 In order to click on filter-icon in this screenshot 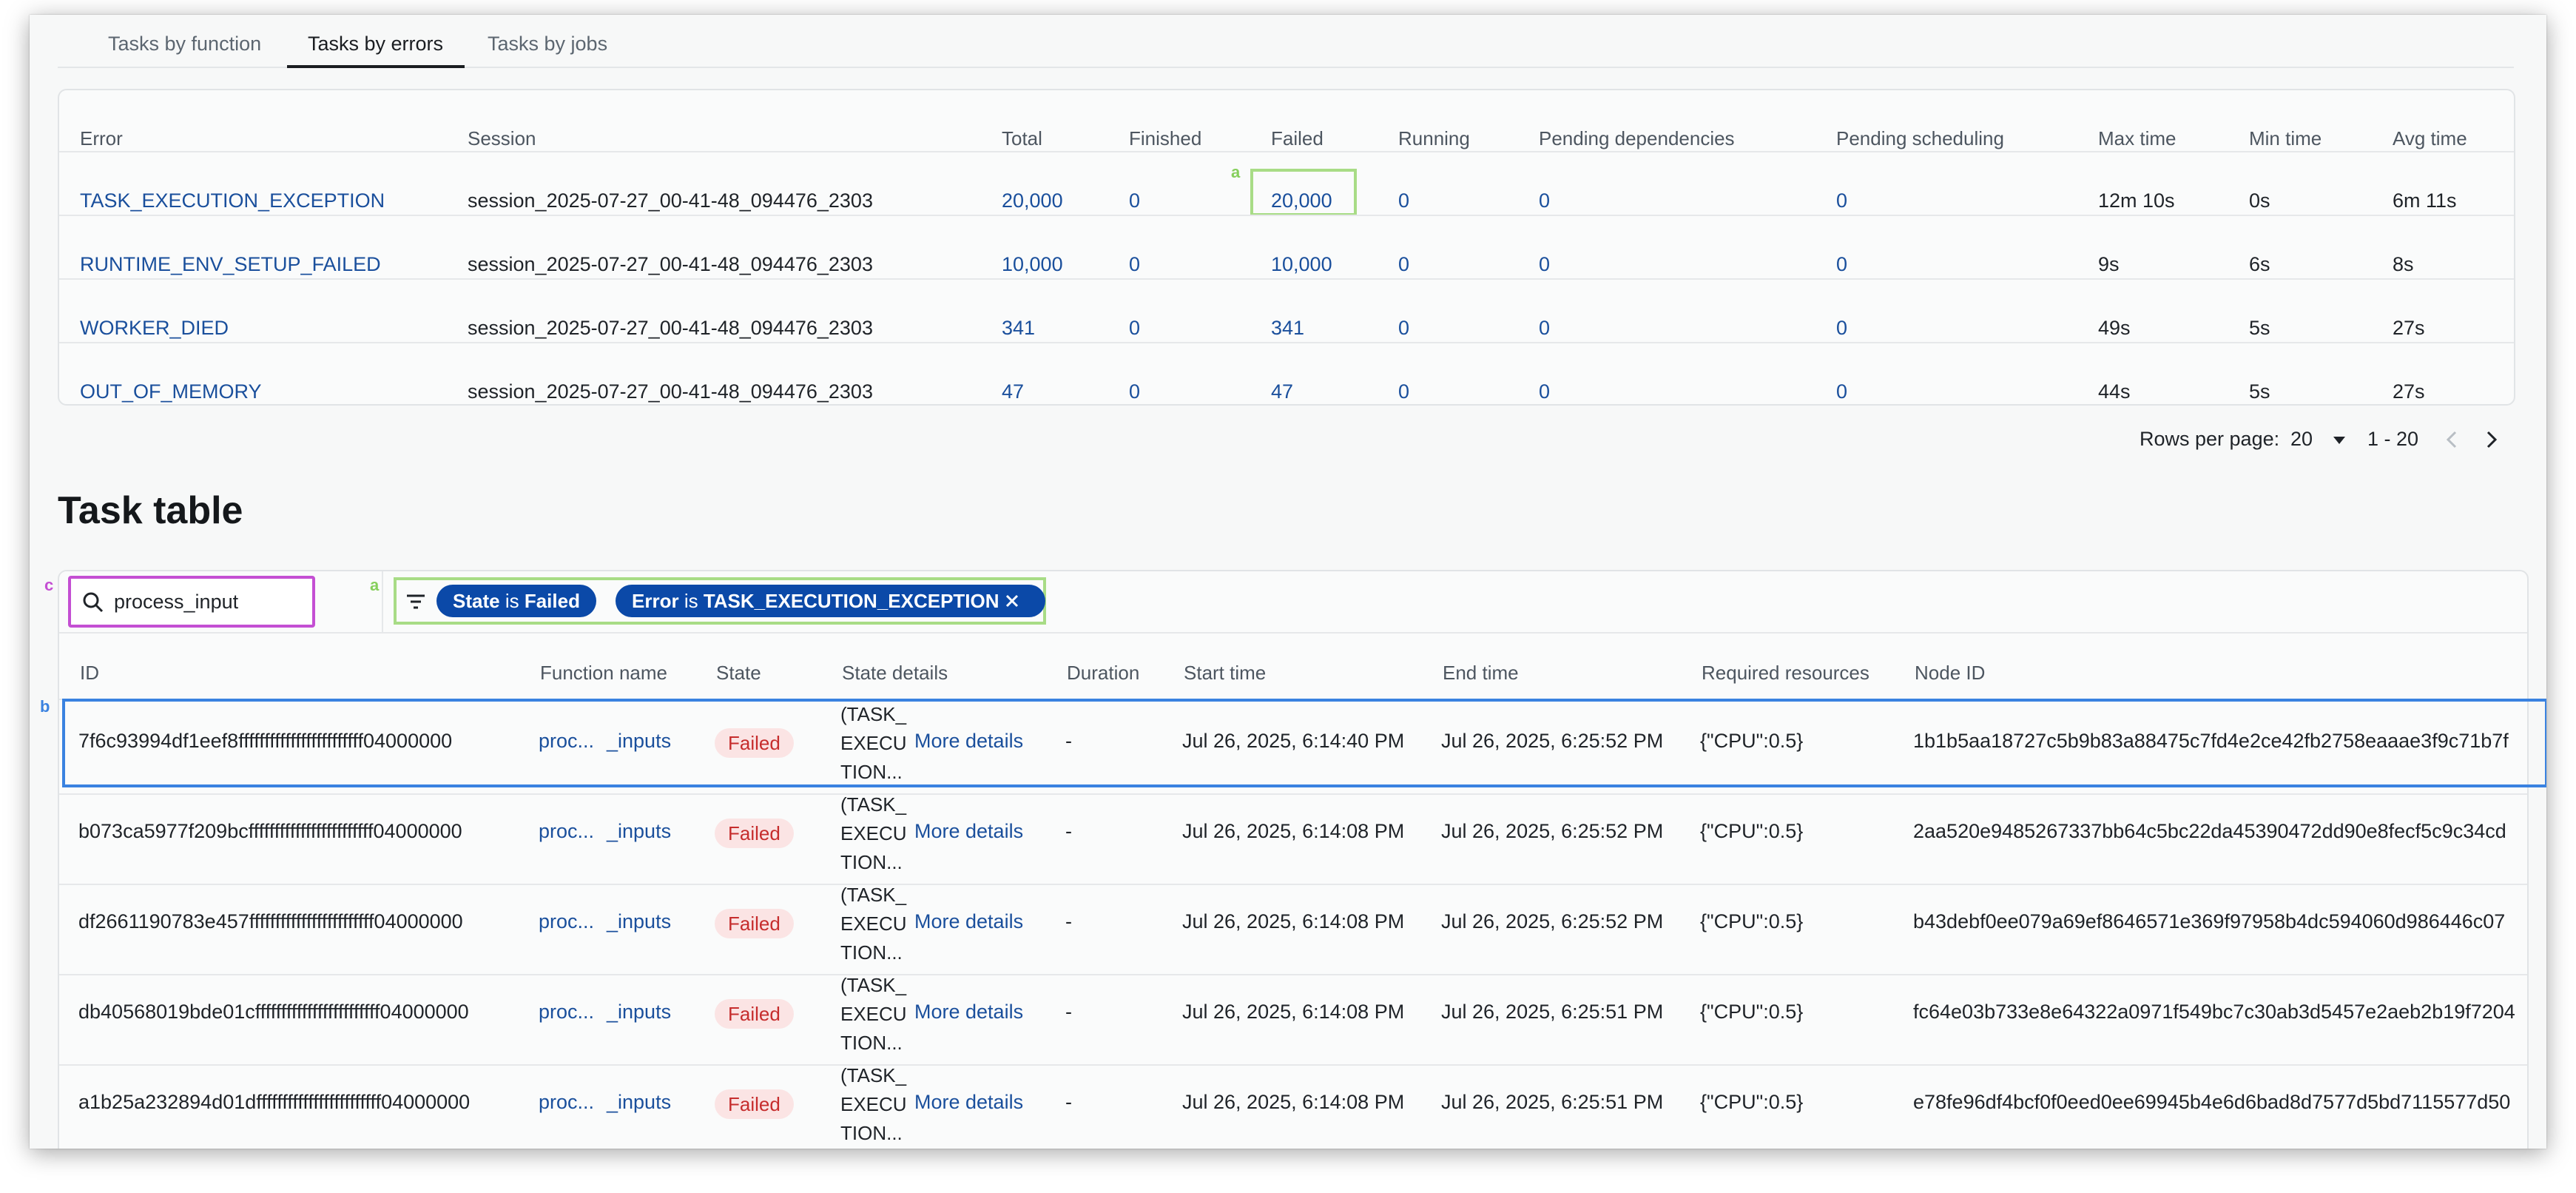, I will do `click(415, 602)`.